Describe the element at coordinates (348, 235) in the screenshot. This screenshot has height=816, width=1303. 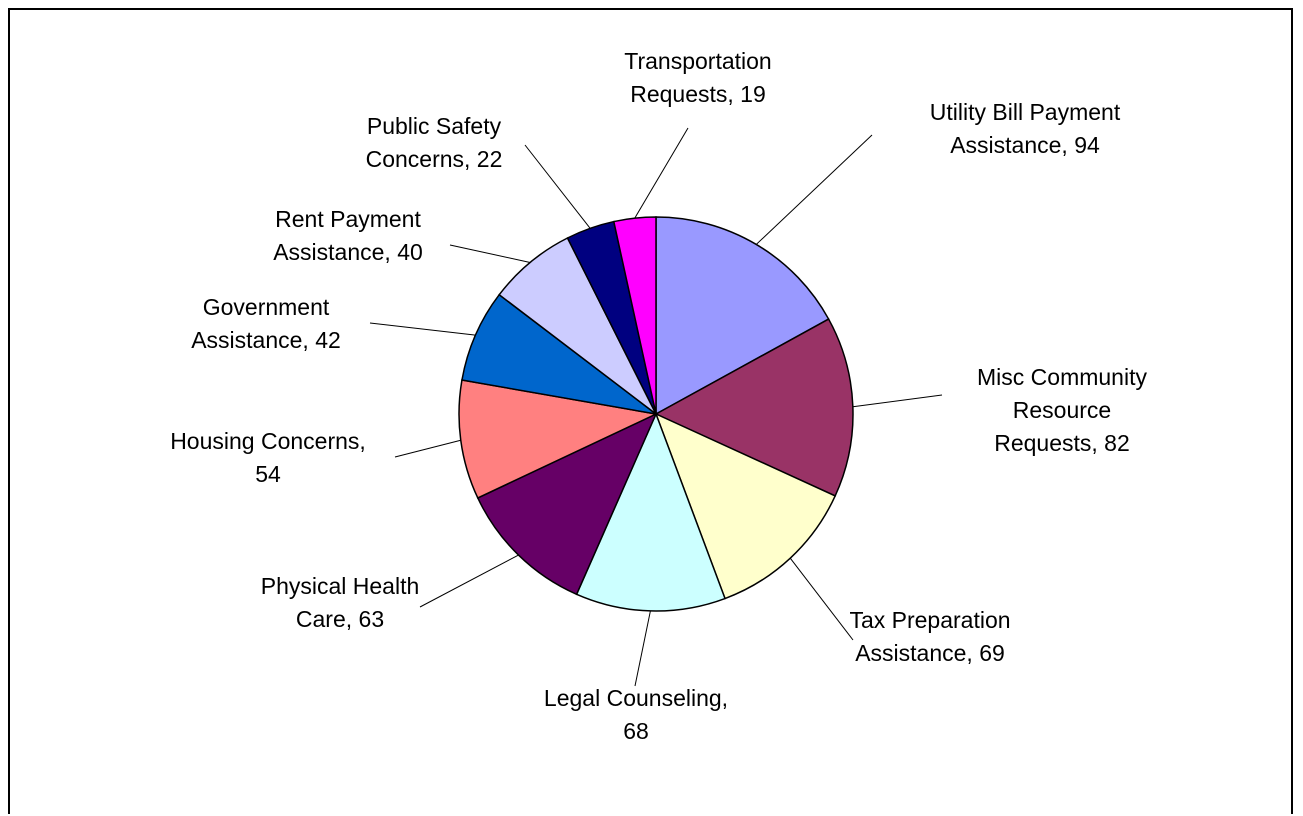
I see `data-label-rent-payment-assistance: Rent Payment Assistance, 40` at that location.